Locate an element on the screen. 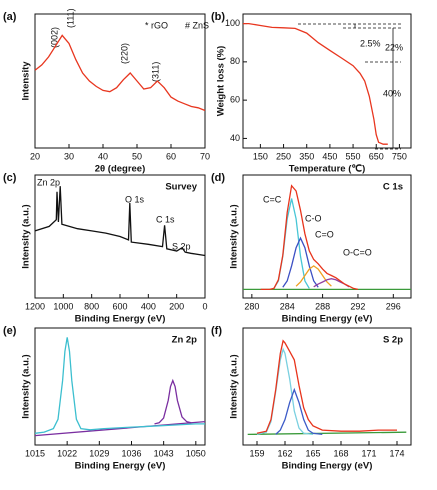 The image size is (437, 490). x-tick-label: 1050 is located at coordinates (196, 453).